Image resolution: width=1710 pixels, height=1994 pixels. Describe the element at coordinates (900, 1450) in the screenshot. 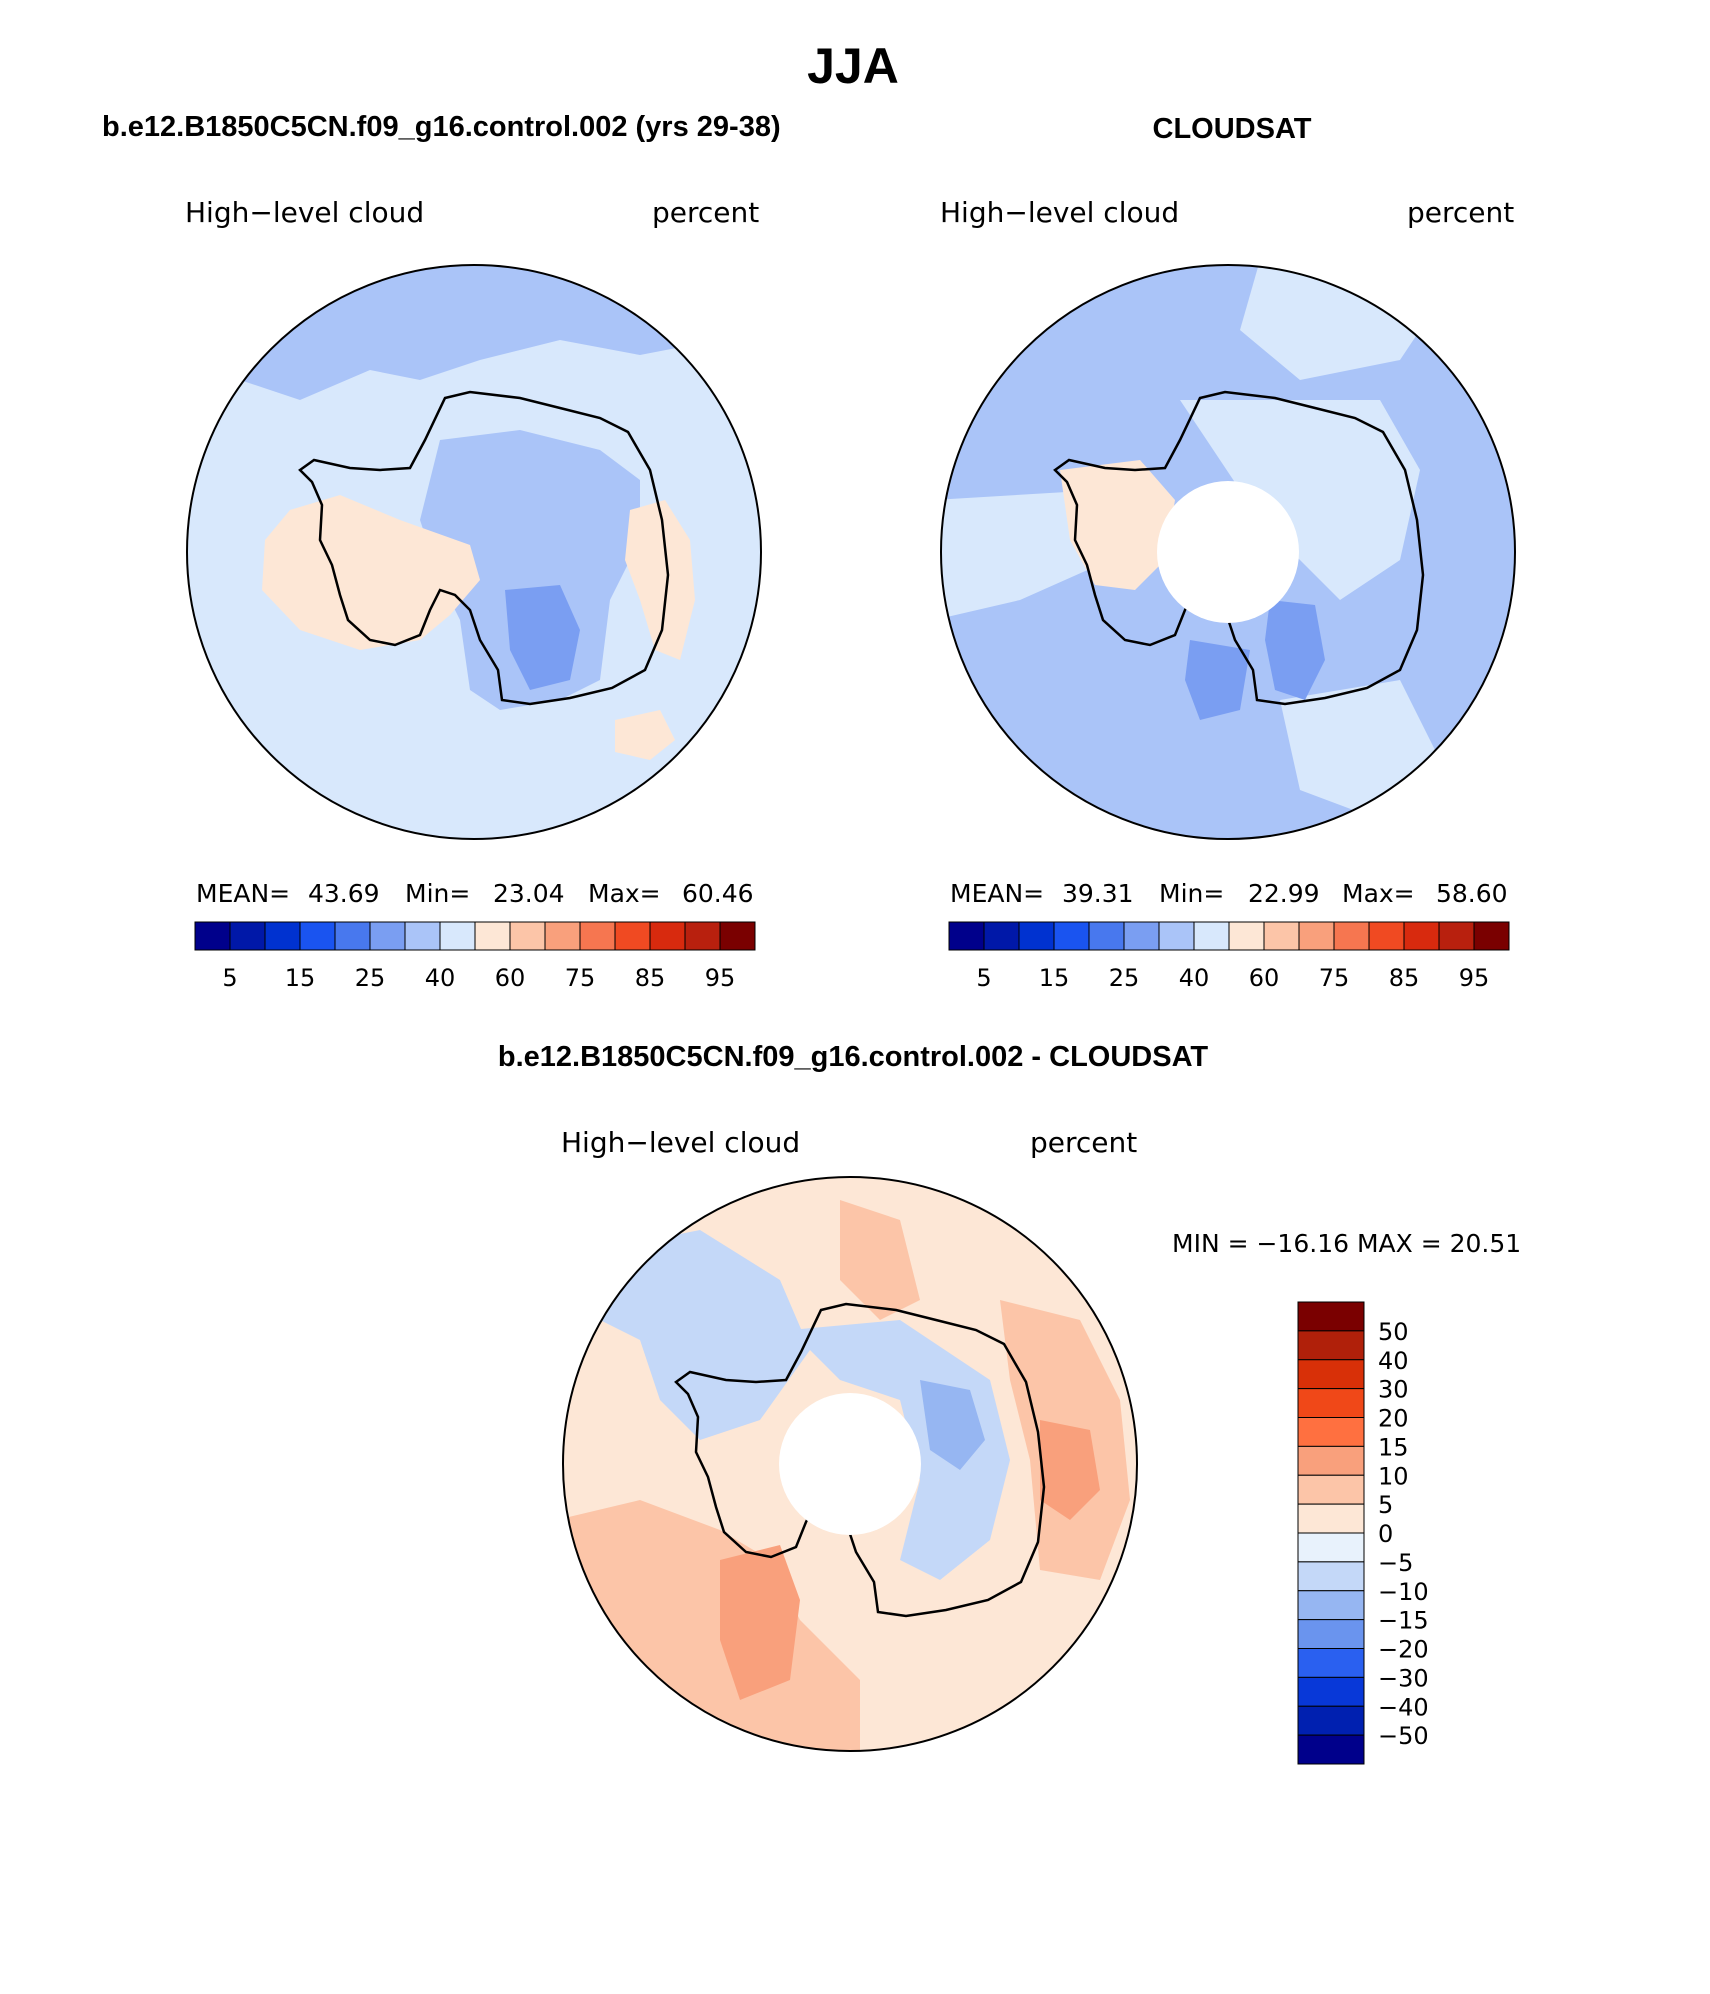

I see `map-c-blue-inner` at that location.